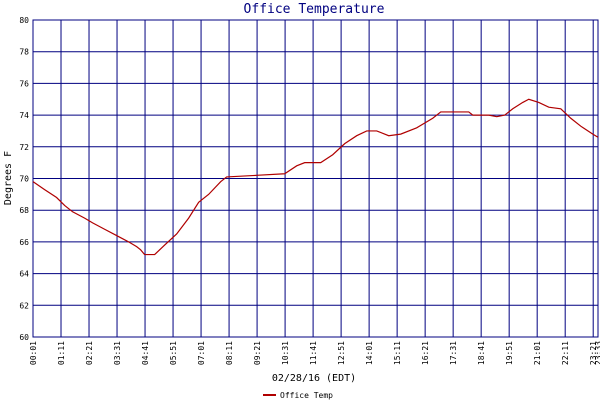 The width and height of the screenshot is (600, 404). Describe the element at coordinates (369, 353) in the screenshot. I see `x-tick-label: 14:01` at that location.